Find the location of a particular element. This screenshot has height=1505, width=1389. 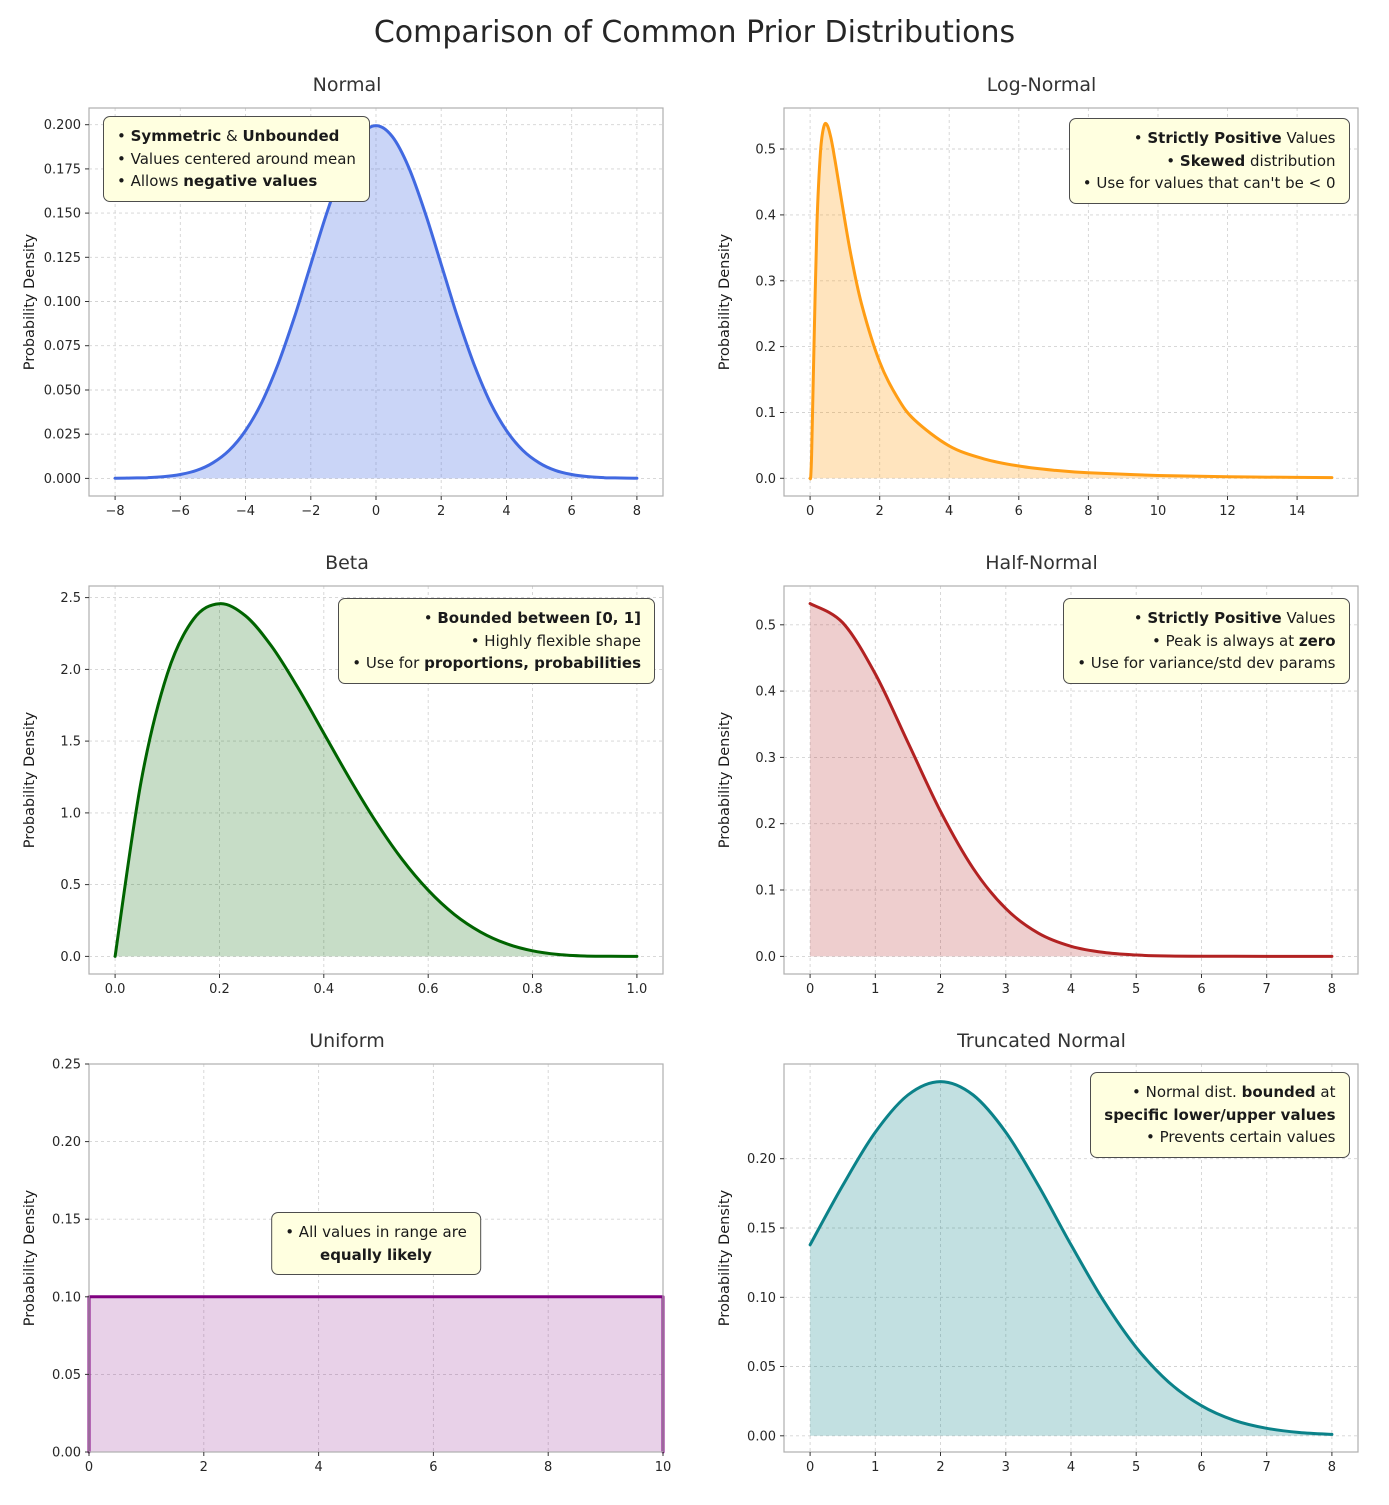

svg-text: 0.050 is located at coordinates (62, 391).